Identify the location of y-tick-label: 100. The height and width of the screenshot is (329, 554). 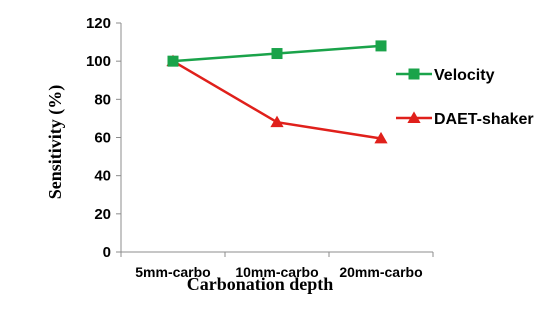
(98, 61).